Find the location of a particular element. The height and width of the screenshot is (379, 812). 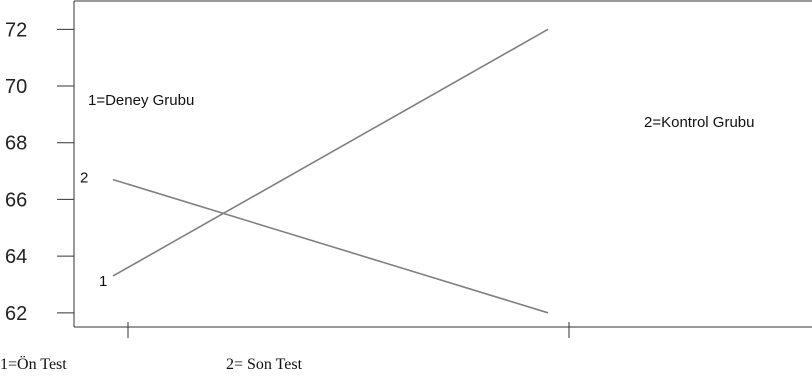

y-tick-label: 72 is located at coordinates (16, 30).